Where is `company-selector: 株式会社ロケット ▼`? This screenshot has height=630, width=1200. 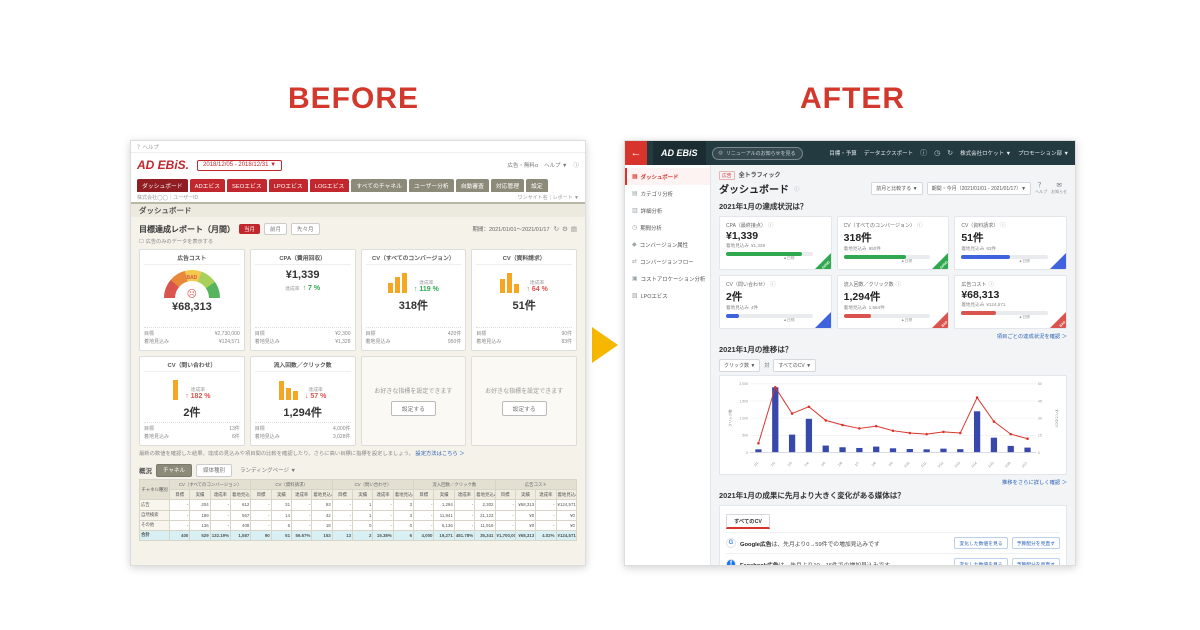
company-selector: 株式会社ロケット ▼ is located at coordinates (986, 154).